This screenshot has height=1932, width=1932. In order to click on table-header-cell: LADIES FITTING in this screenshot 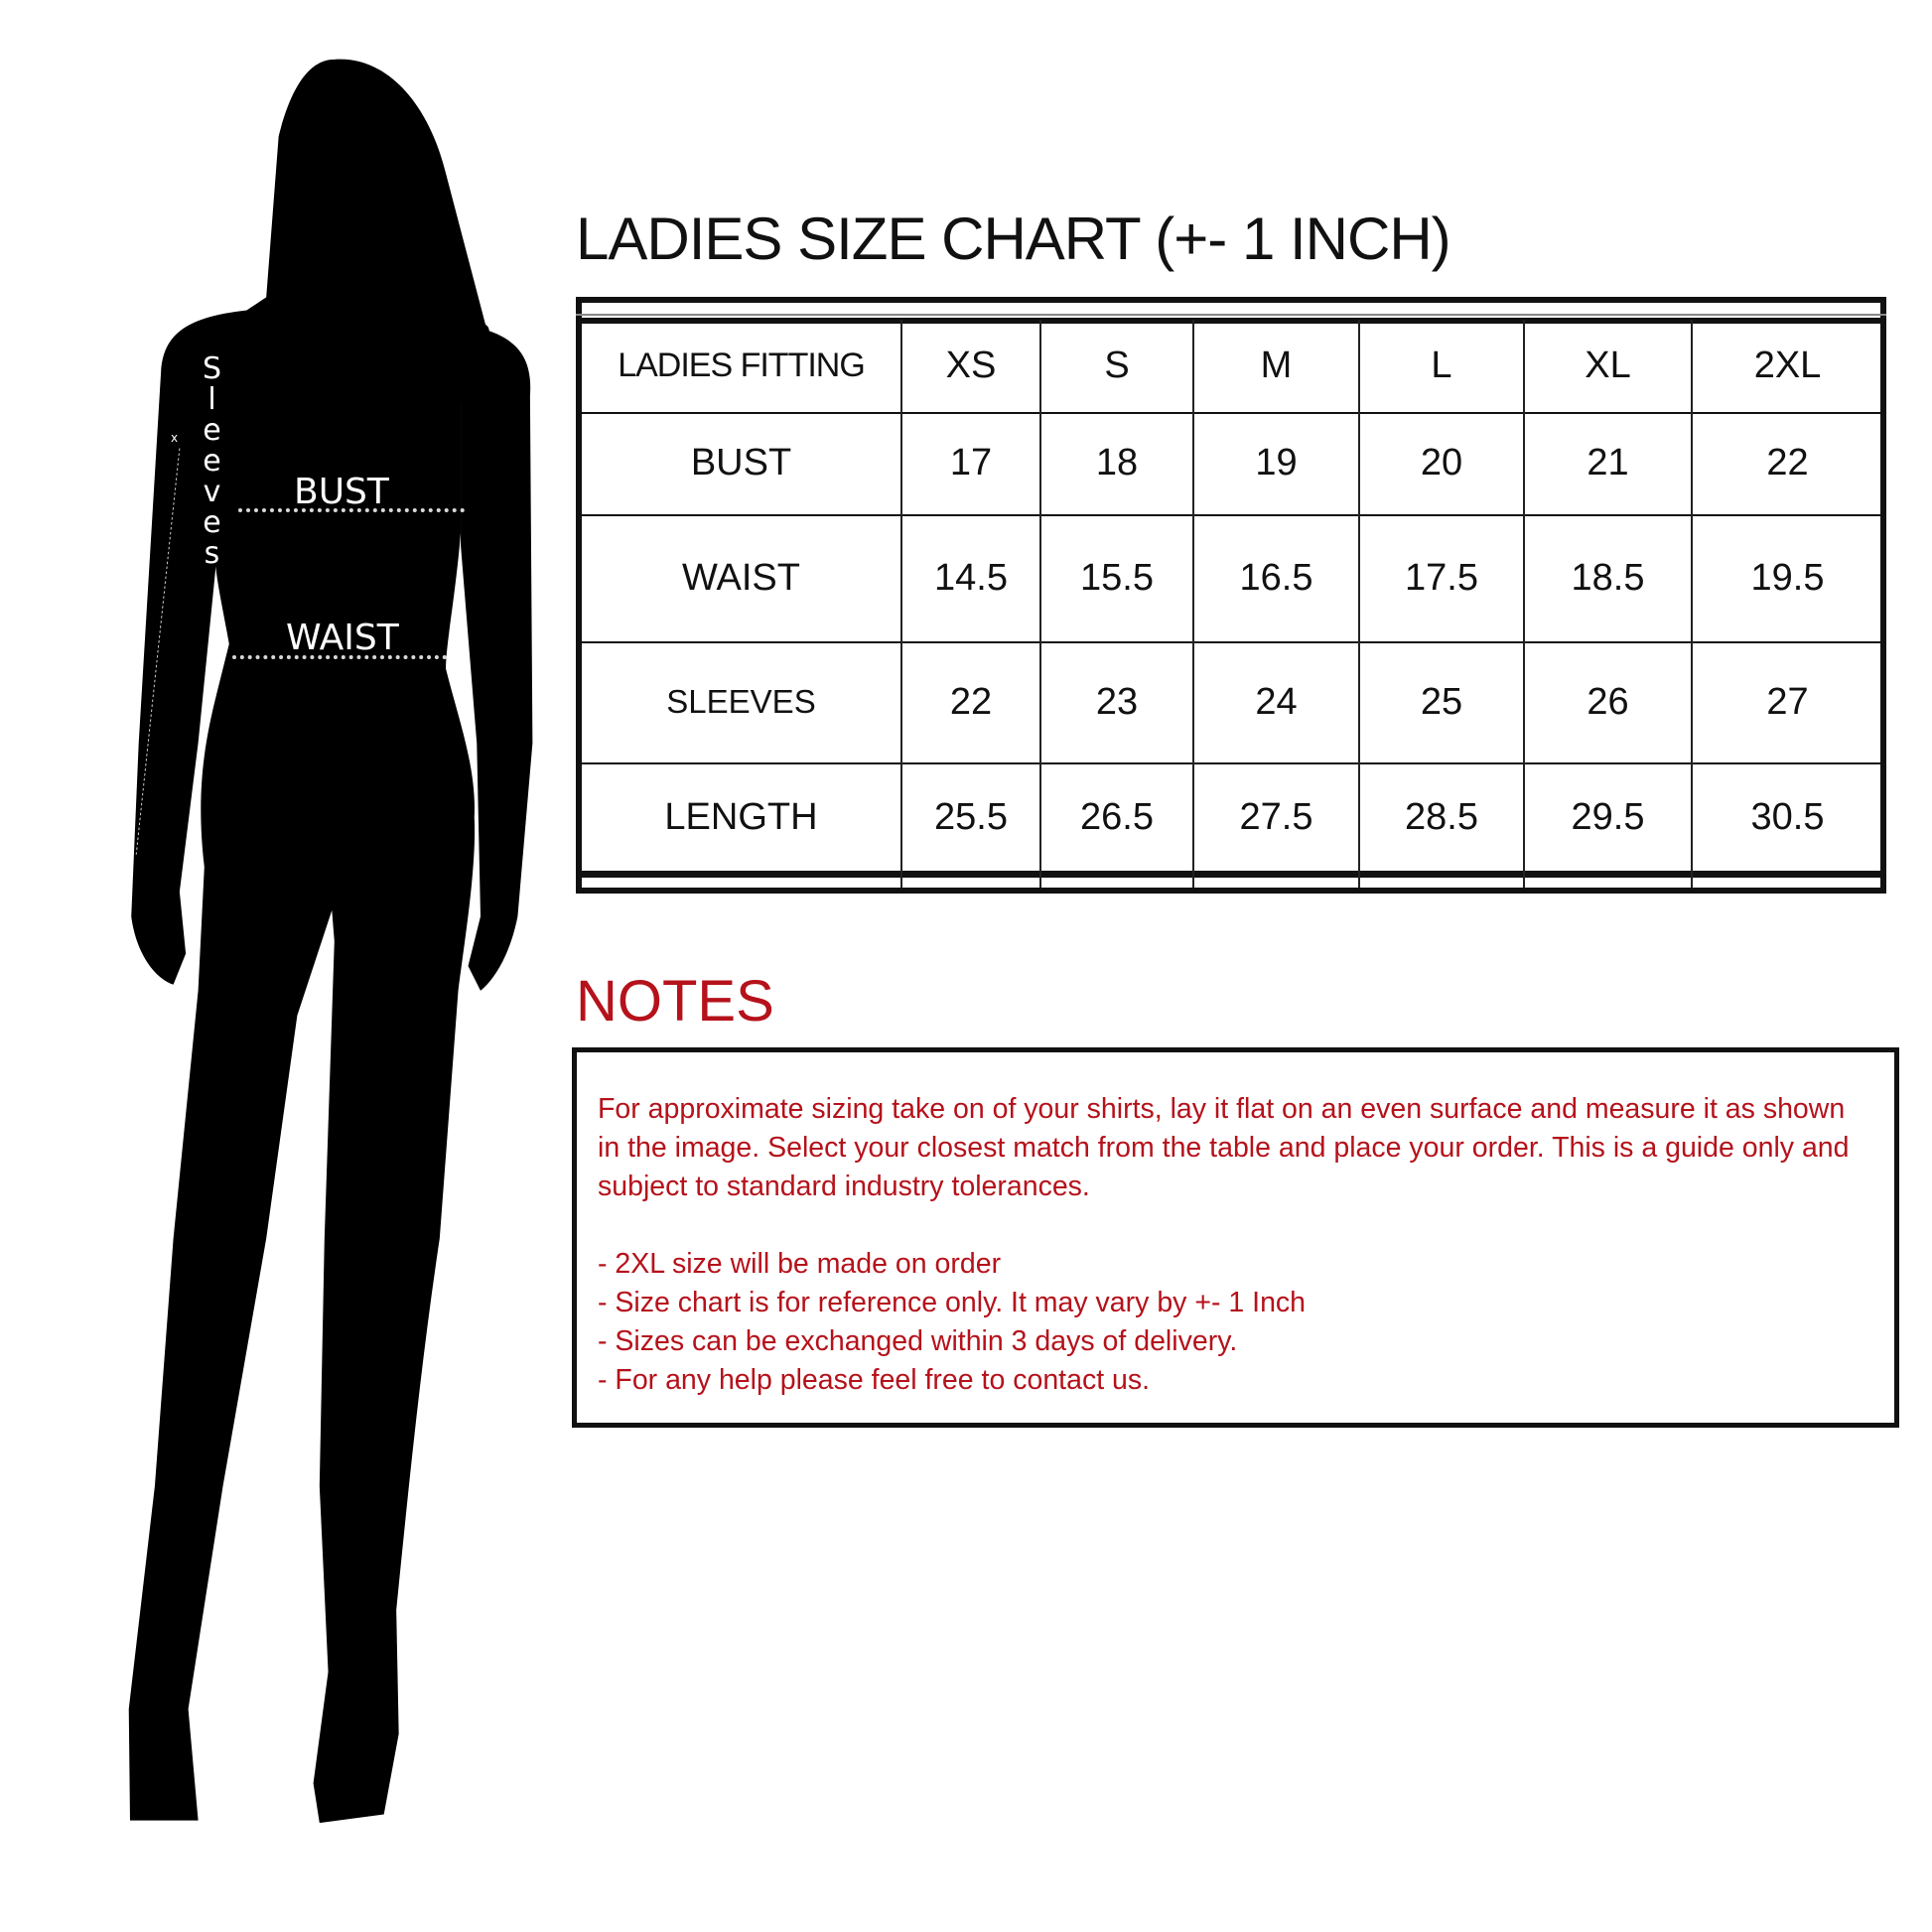, I will do `click(742, 365)`.